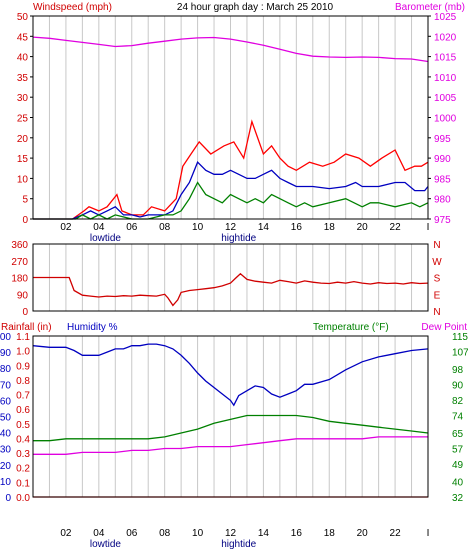 This screenshot has width=468, height=559. I want to click on barometer-line, so click(230, 49).